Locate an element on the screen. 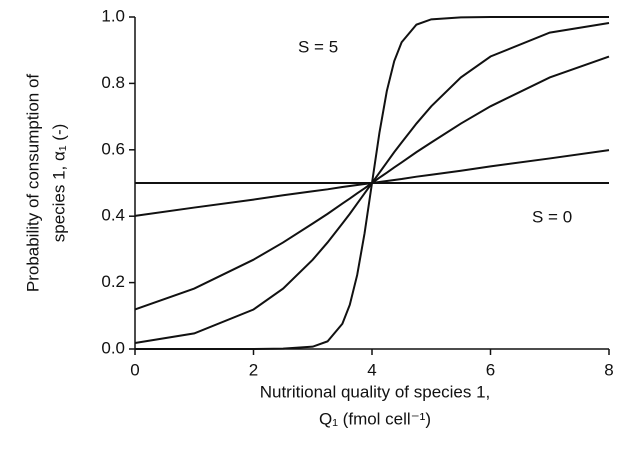  x-tick-label: 6 is located at coordinates (490, 369).